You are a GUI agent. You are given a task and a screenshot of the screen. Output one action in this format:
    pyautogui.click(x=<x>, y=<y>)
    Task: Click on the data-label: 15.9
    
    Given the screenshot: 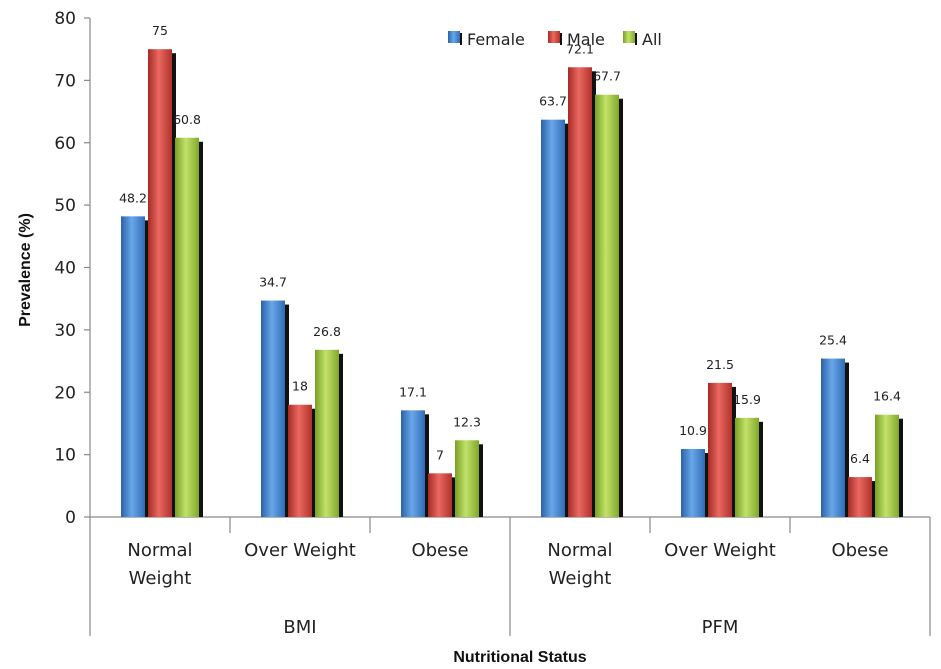 What is the action you would take?
    pyautogui.click(x=747, y=399)
    